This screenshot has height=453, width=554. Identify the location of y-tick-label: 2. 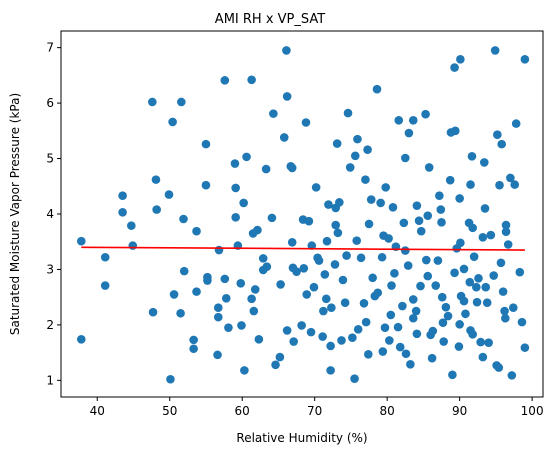
(50, 325).